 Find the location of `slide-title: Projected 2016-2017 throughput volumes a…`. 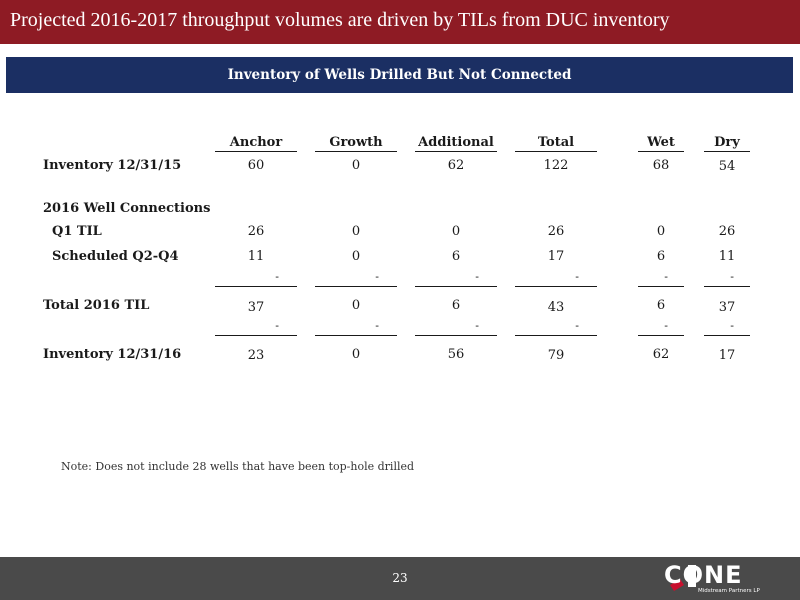

slide-title: Projected 2016-2017 throughput volumes a… is located at coordinates (340, 20).